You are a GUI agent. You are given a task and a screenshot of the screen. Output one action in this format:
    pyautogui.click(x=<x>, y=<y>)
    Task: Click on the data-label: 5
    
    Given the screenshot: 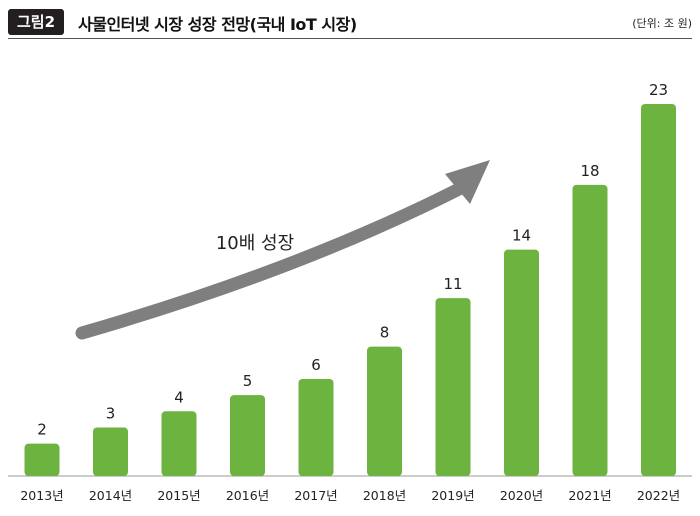 What is the action you would take?
    pyautogui.click(x=248, y=381)
    